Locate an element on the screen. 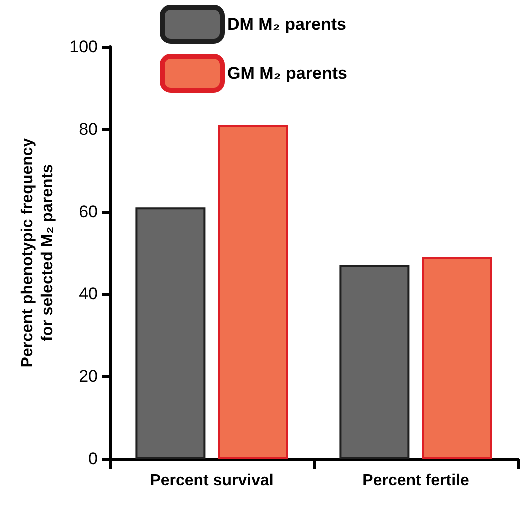 Image resolution: width=530 pixels, height=512 pixels. y-tick-label: 60 is located at coordinates (88, 212).